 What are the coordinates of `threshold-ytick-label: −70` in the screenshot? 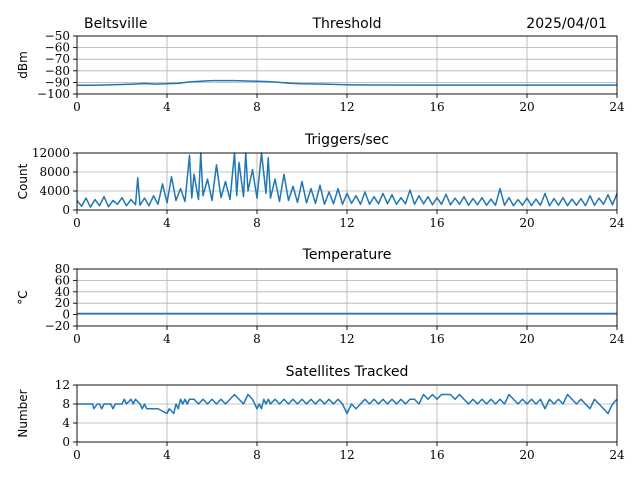 It's located at (57, 59).